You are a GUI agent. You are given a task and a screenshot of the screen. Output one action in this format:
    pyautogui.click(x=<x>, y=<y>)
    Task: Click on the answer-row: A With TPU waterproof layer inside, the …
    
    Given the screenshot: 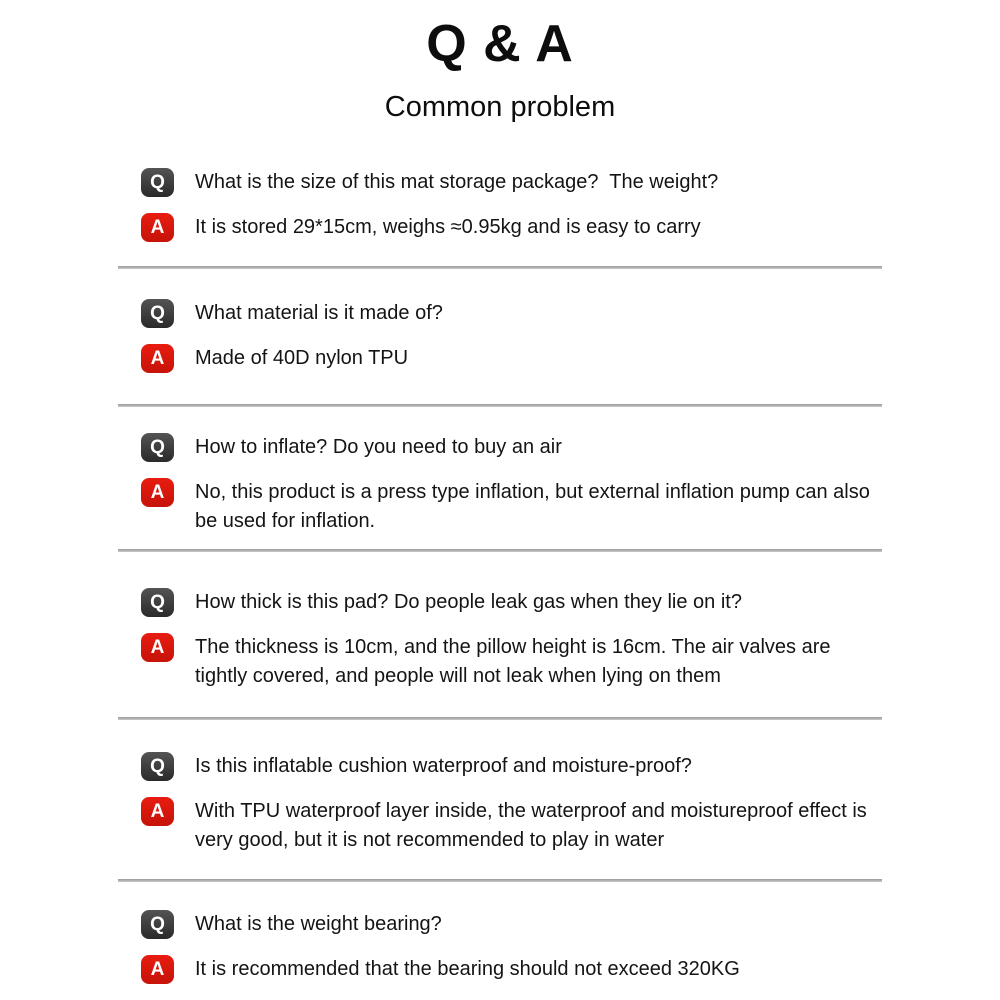 What is the action you would take?
    pyautogui.click(x=513, y=826)
    